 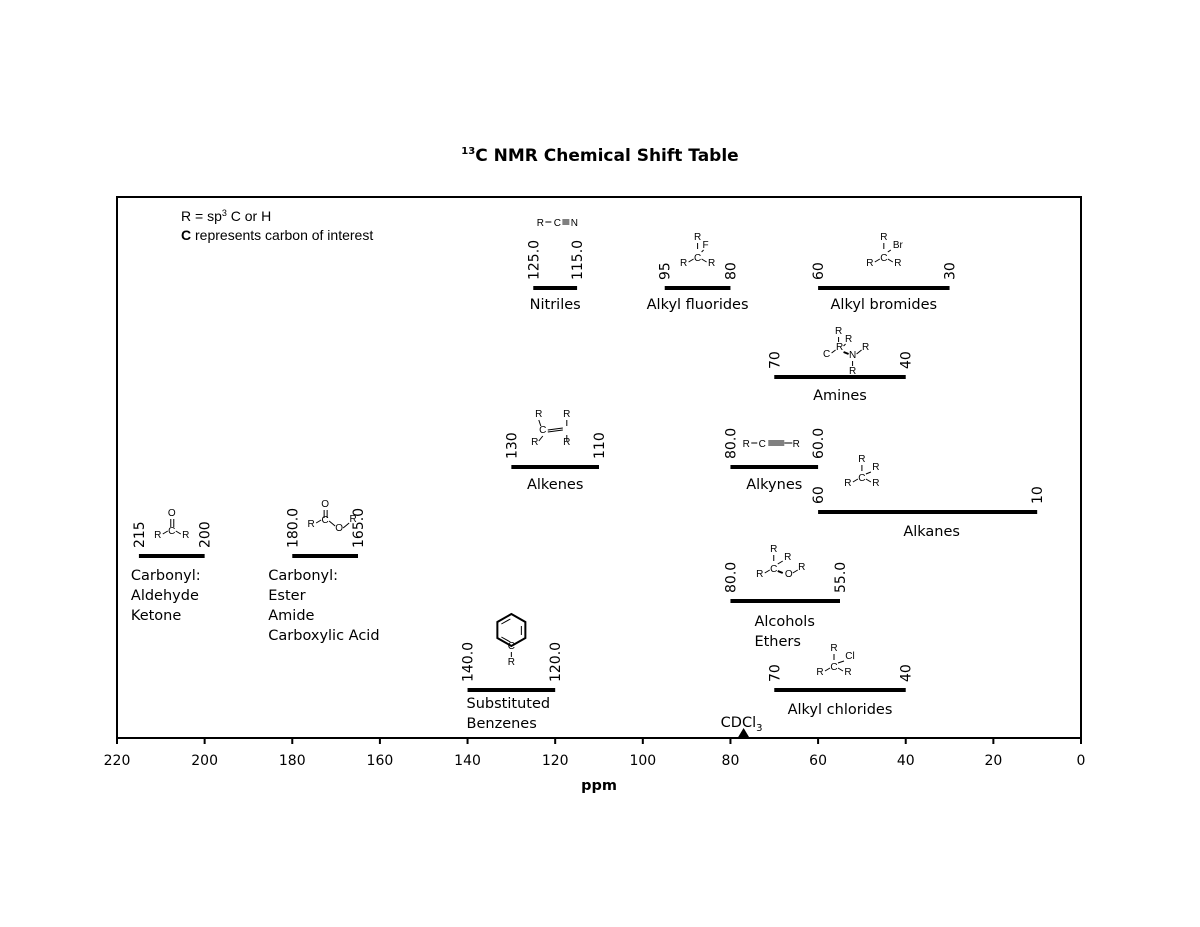 What do you see at coordinates (993, 761) in the screenshot?
I see `x-tick-label-20: 20` at bounding box center [993, 761].